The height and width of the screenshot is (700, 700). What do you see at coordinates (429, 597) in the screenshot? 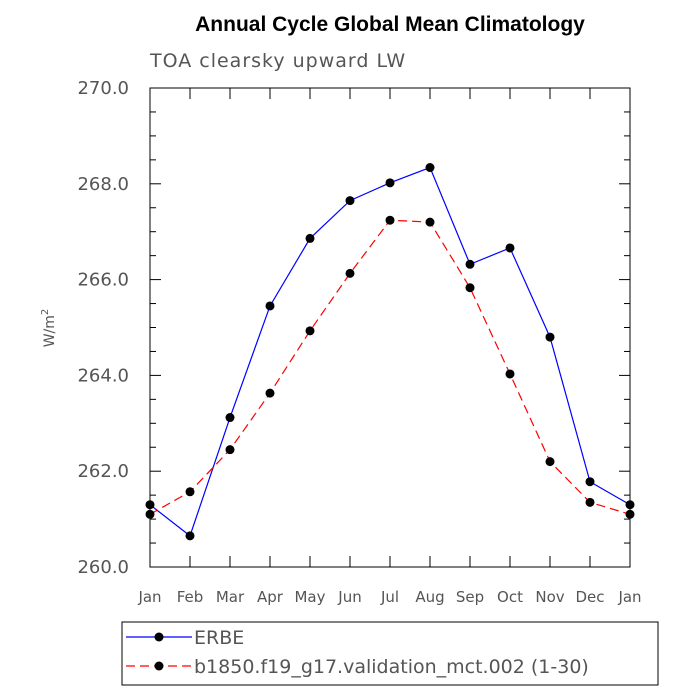
I see `x-tick-label: Aug` at bounding box center [429, 597].